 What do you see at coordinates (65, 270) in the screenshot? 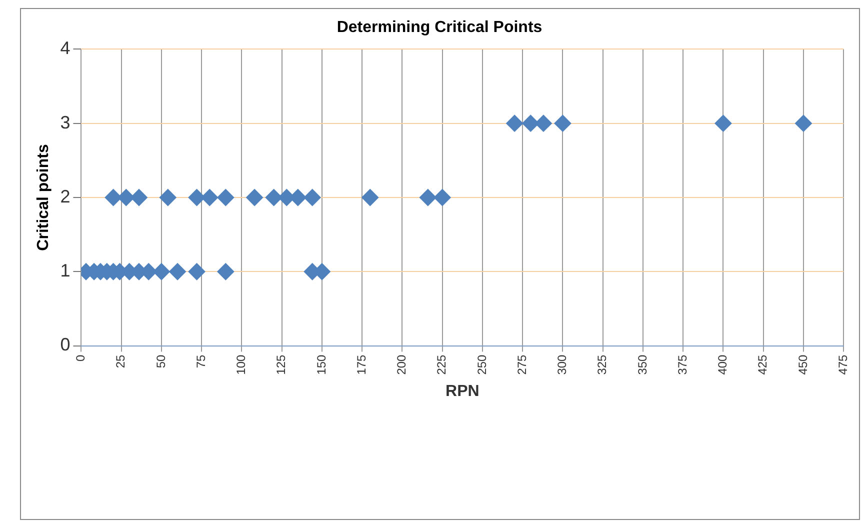
I see `y-tick-label: 1` at bounding box center [65, 270].